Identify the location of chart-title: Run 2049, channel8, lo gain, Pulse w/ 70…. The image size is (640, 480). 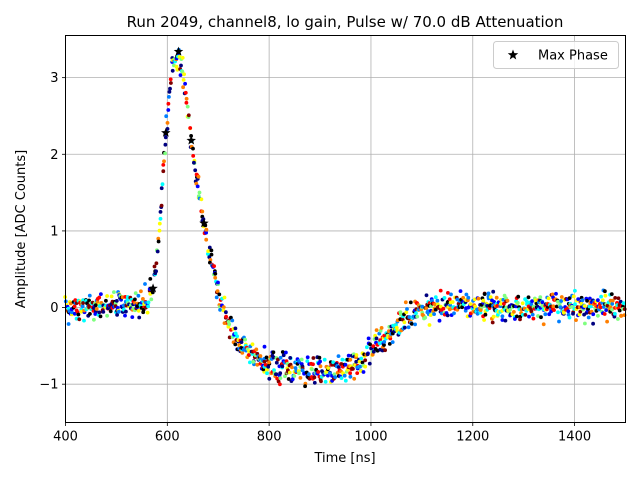
(345, 22).